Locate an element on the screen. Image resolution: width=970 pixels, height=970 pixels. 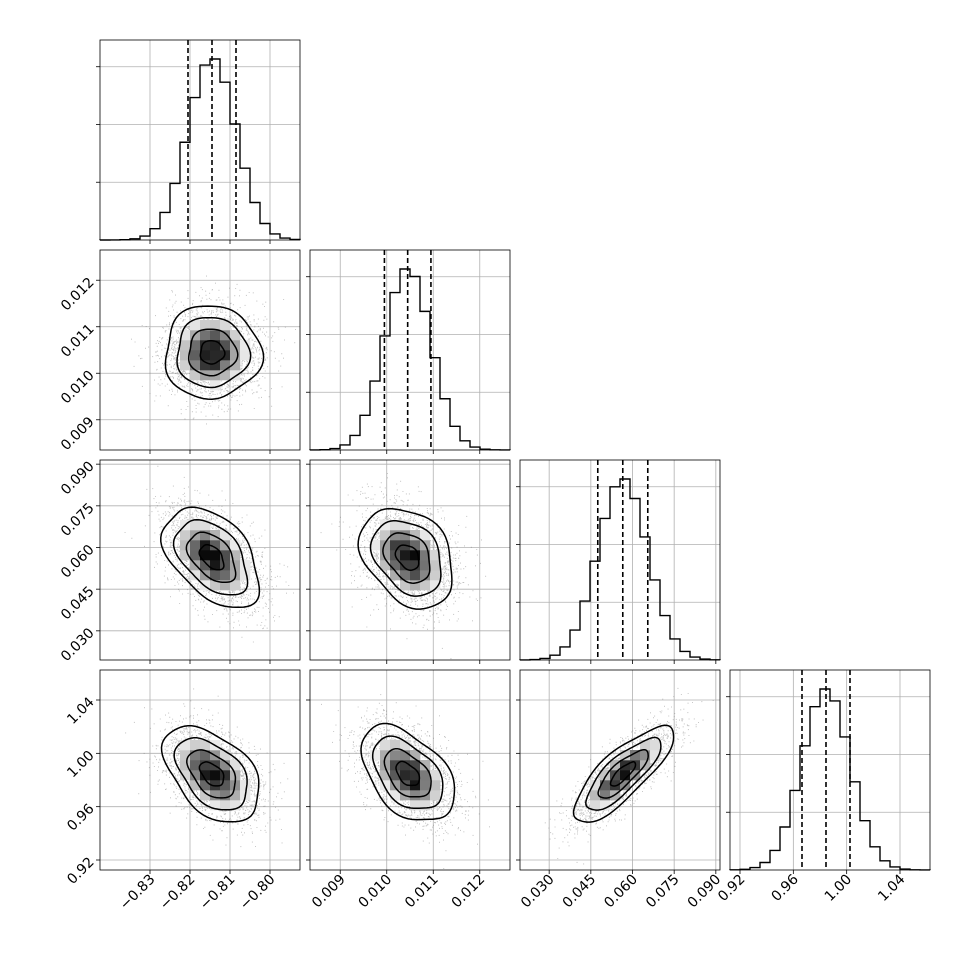
y-tick-label: 0.060 is located at coordinates (78, 562).